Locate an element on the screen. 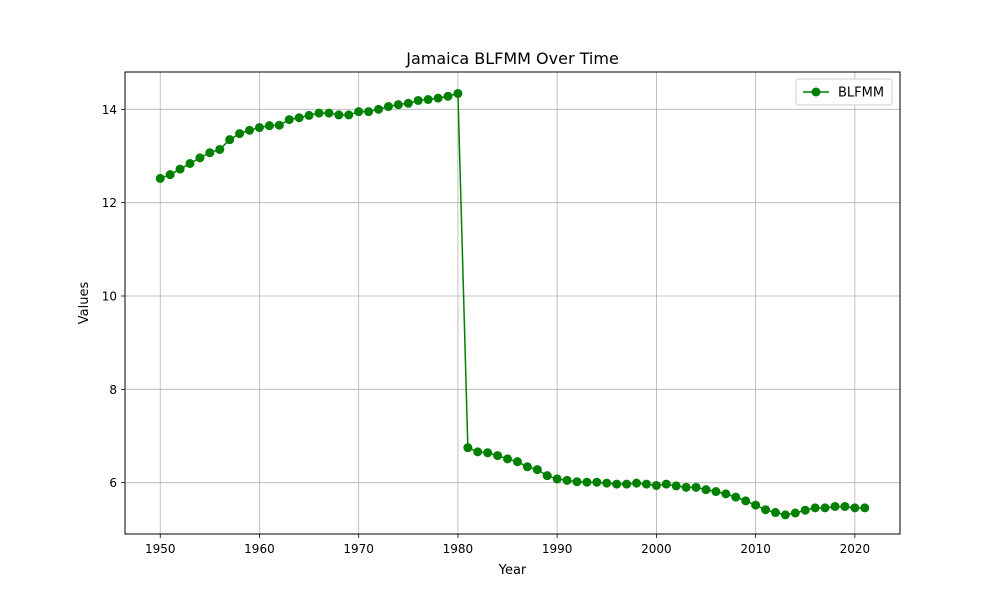 Image resolution: width=1000 pixels, height=600 pixels. y-tick-label: 10 is located at coordinates (109, 297).